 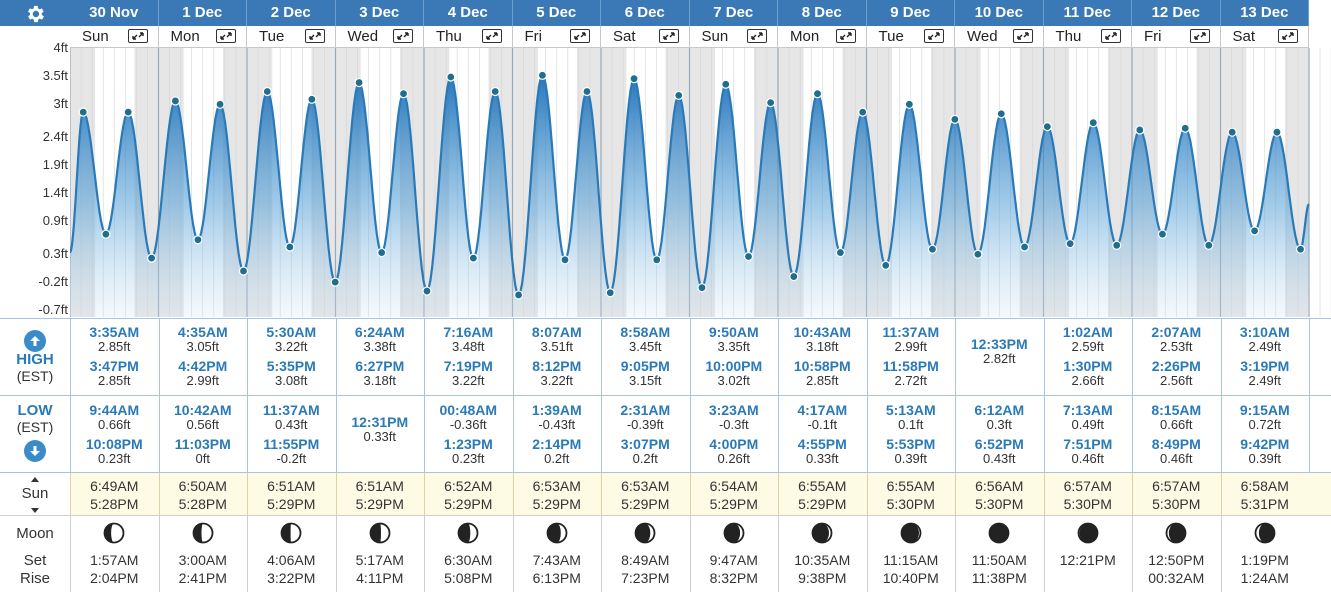 What do you see at coordinates (95, 36) in the screenshot?
I see `day-name: Sun` at bounding box center [95, 36].